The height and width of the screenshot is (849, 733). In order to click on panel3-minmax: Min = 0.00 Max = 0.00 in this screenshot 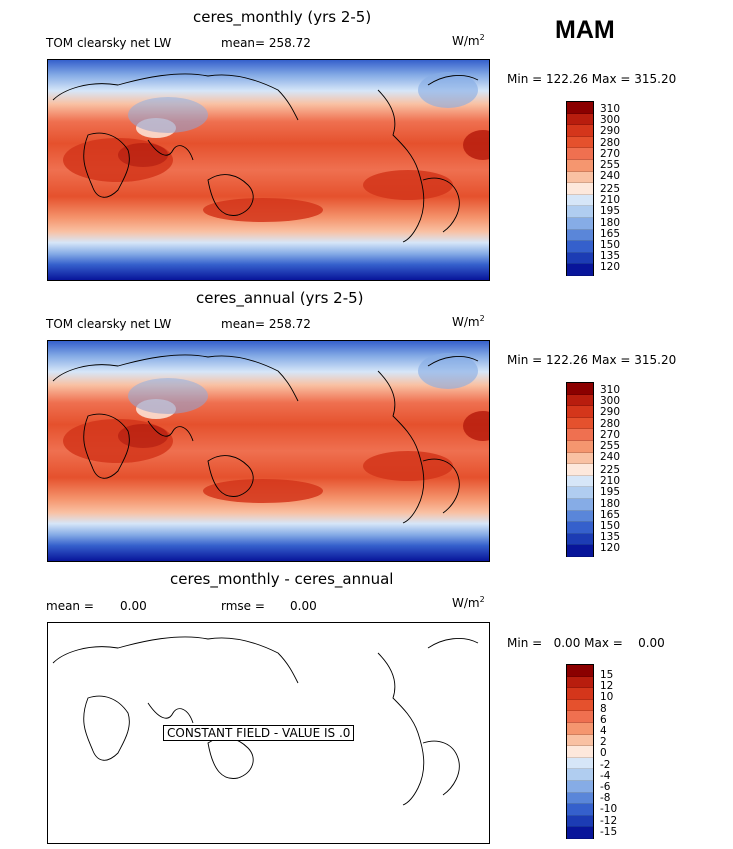, I will do `click(586, 643)`.